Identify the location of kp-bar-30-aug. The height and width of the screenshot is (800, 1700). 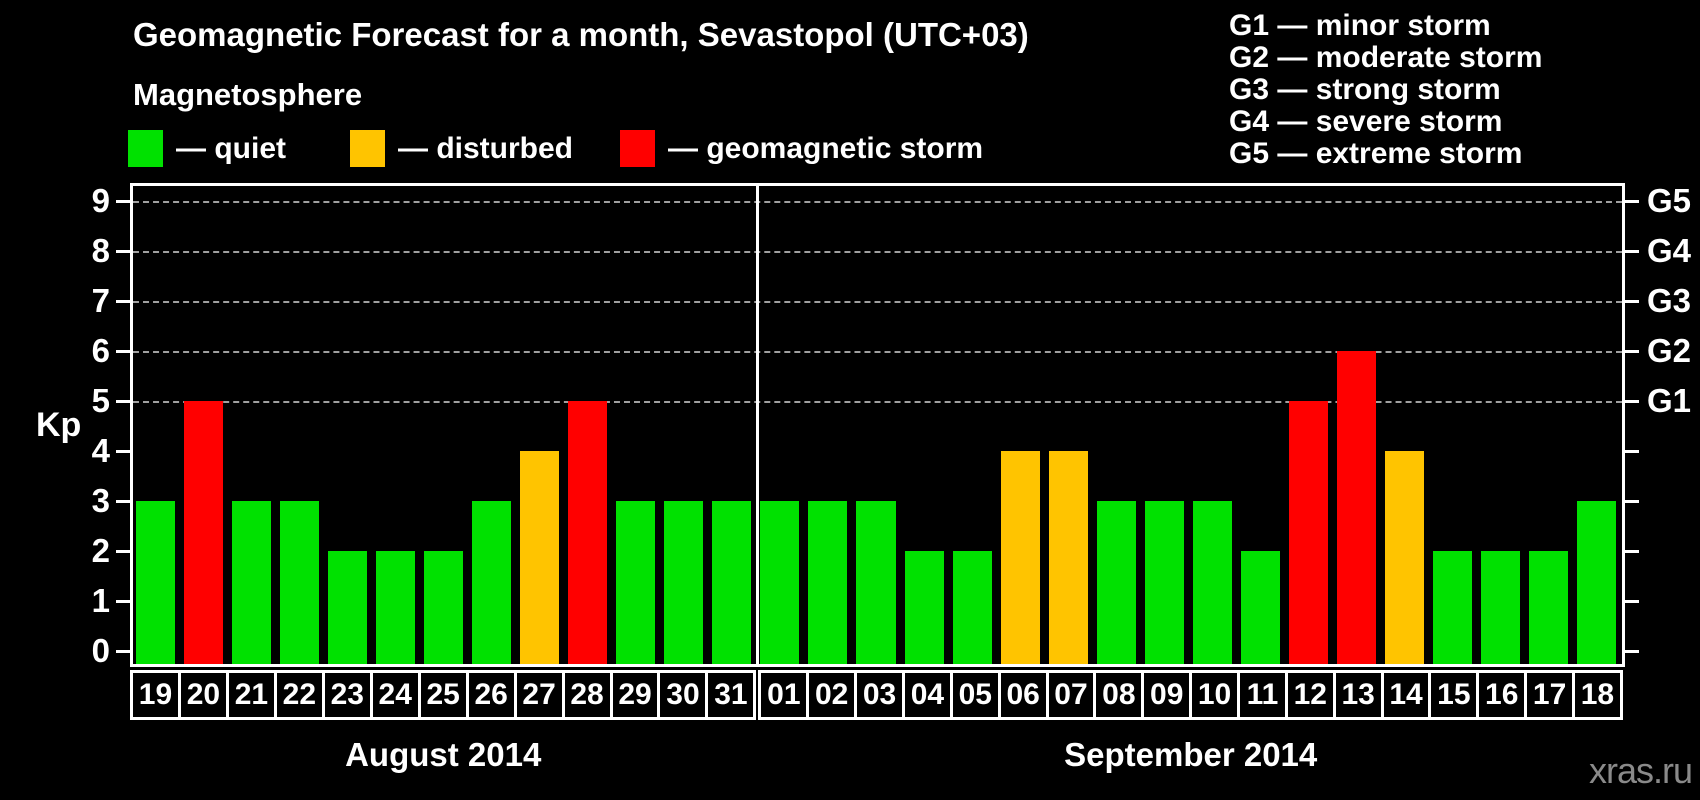
(684, 582).